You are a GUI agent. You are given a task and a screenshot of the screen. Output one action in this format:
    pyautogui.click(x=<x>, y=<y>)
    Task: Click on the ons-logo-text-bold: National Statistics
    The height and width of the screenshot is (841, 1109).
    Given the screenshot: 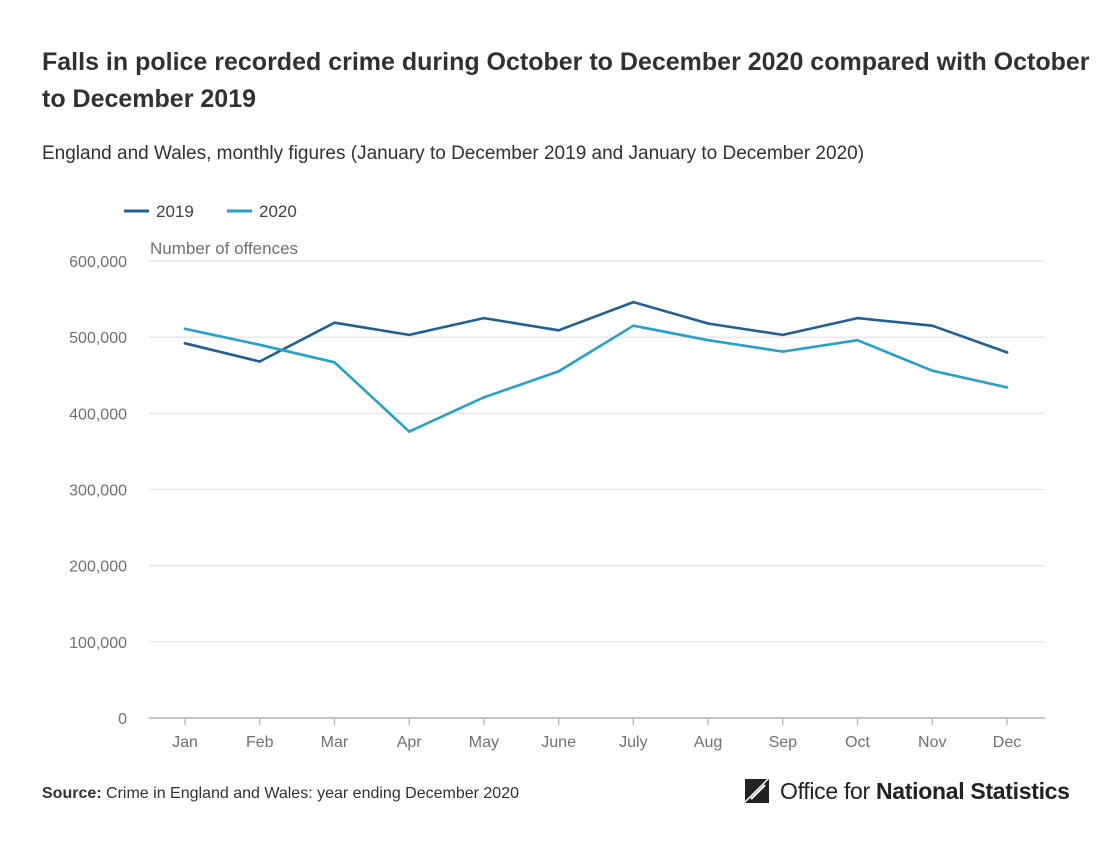 What is the action you would take?
    pyautogui.click(x=972, y=790)
    